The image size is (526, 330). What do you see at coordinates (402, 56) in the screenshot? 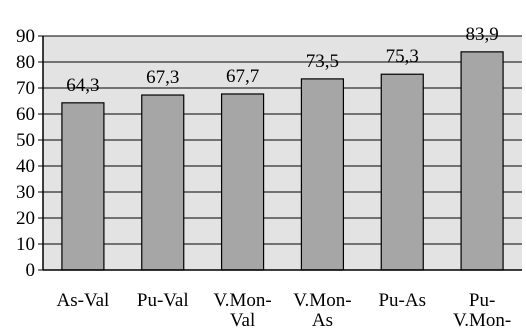
I see `data-label: 75,3` at bounding box center [402, 56].